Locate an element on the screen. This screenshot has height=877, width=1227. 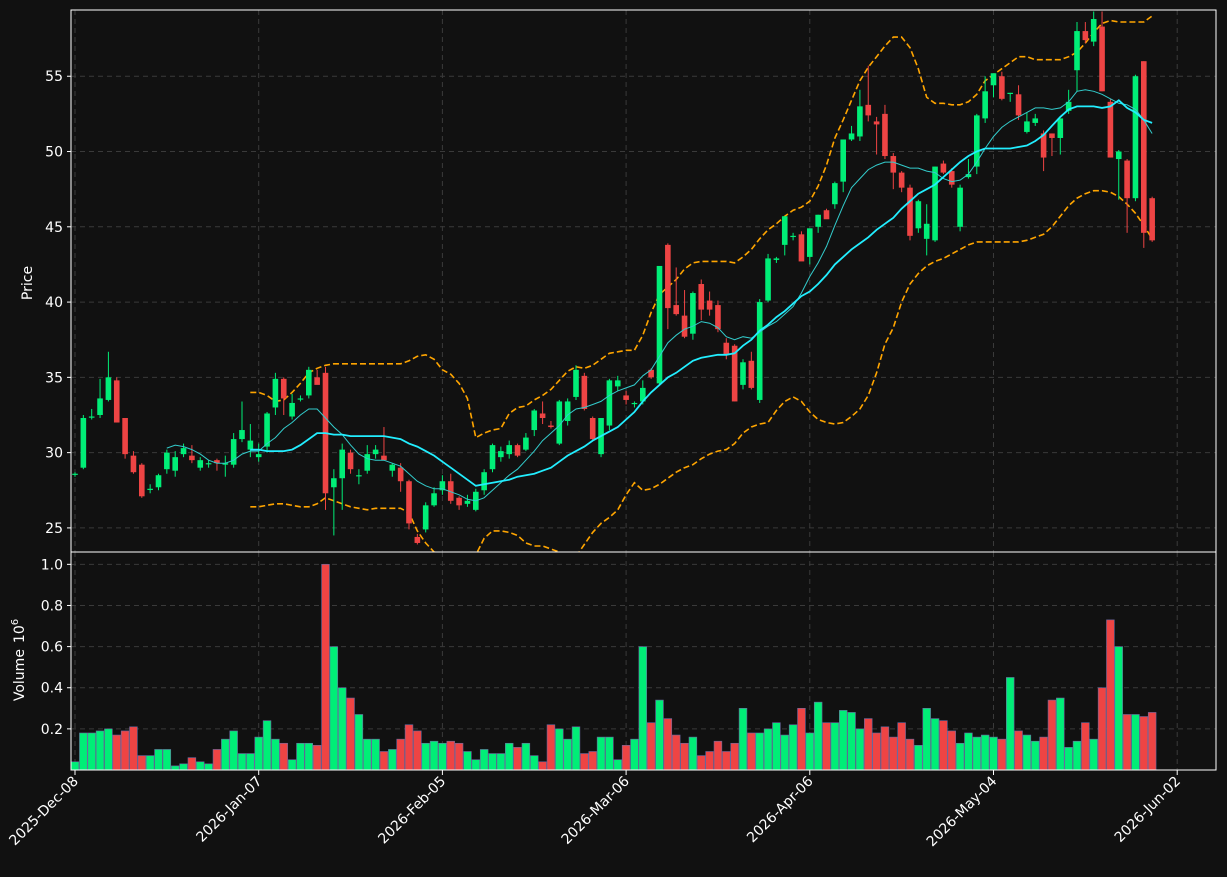
volume-y-tick-label: 0.8 is located at coordinates (52, 606).